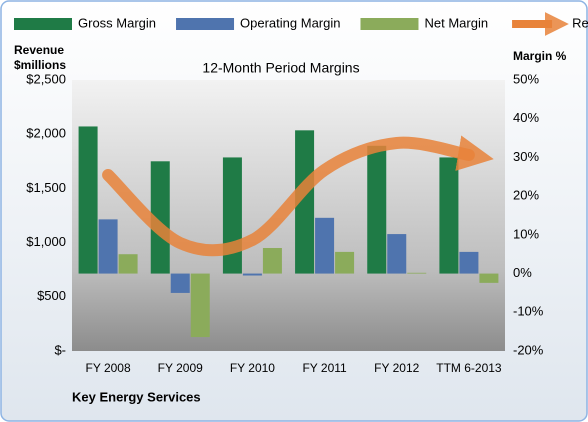  What do you see at coordinates (526, 156) in the screenshot?
I see `y2-tick-label: 30%` at bounding box center [526, 156].